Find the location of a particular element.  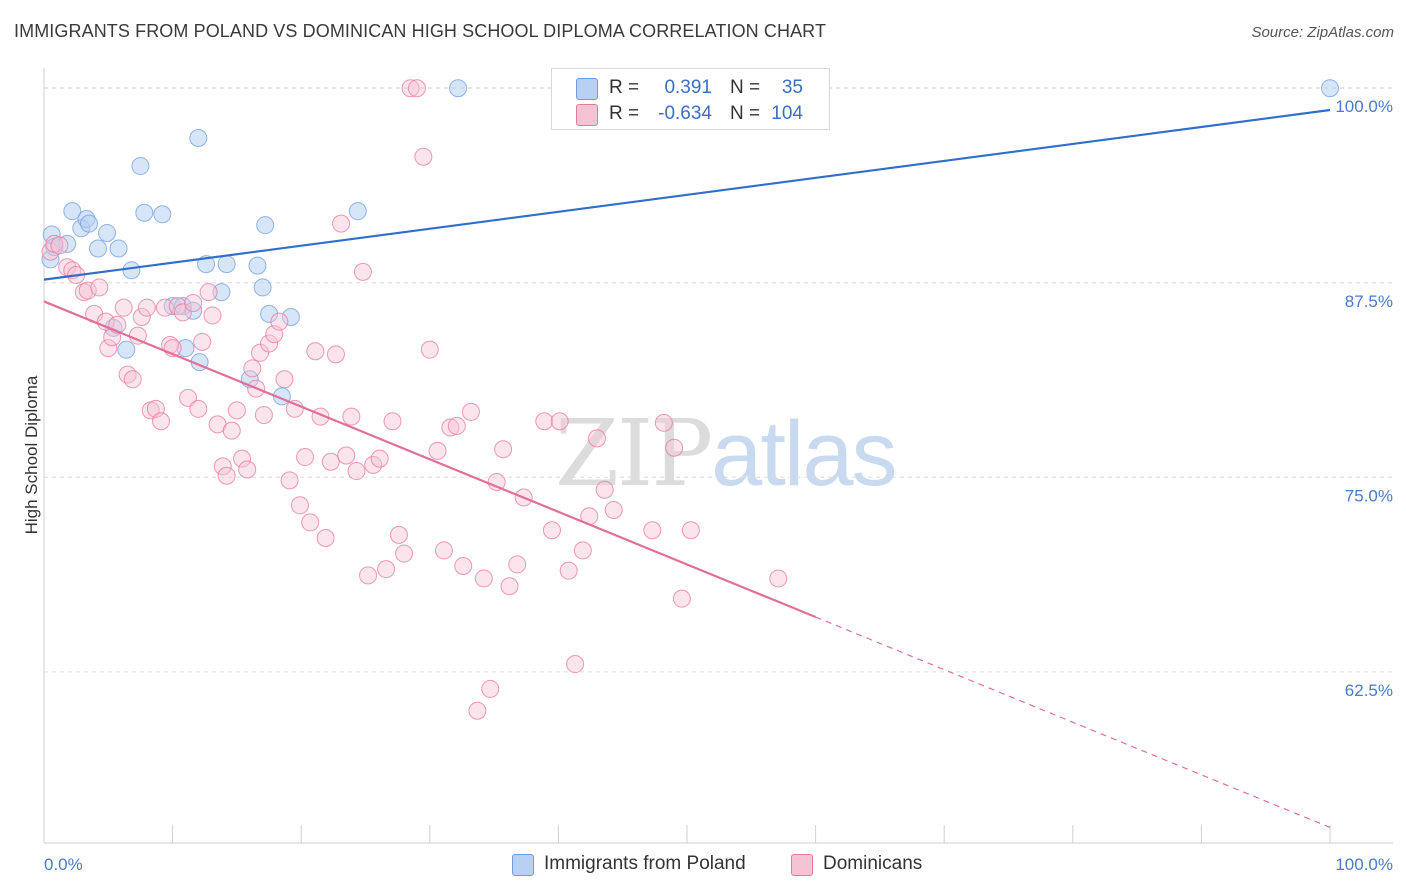

x-tick-label: 100.0% is located at coordinates (1364, 864).